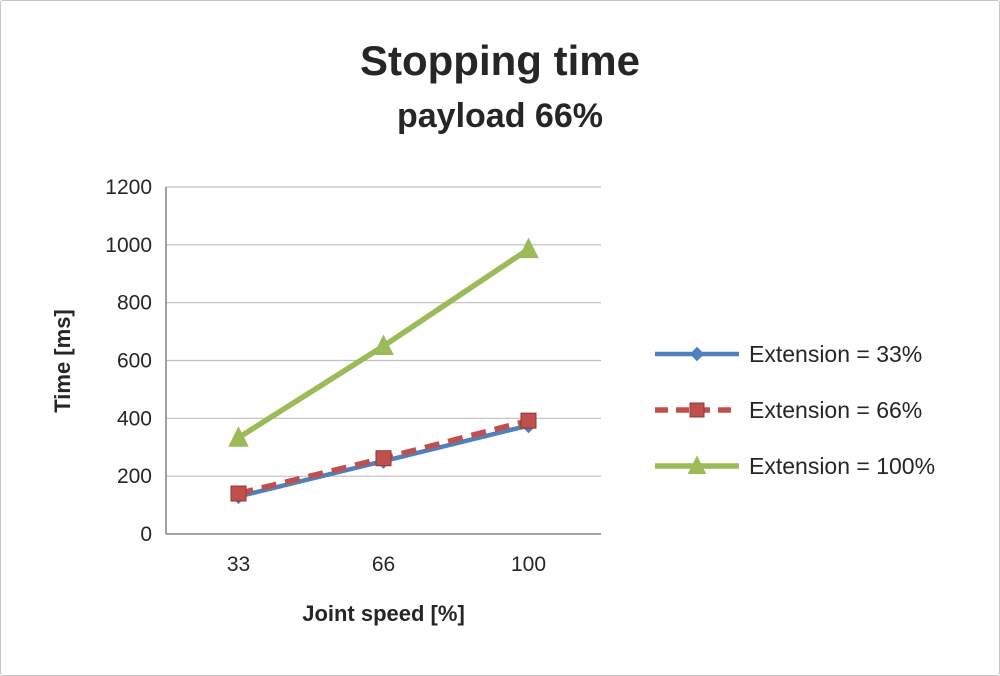  Describe the element at coordinates (134, 418) in the screenshot. I see `y-tick-label: 400` at that location.